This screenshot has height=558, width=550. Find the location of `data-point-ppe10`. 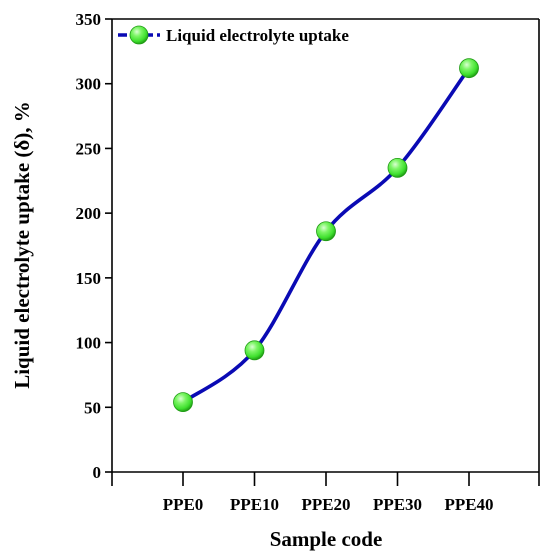

data-point-ppe10 is located at coordinates (254, 350).